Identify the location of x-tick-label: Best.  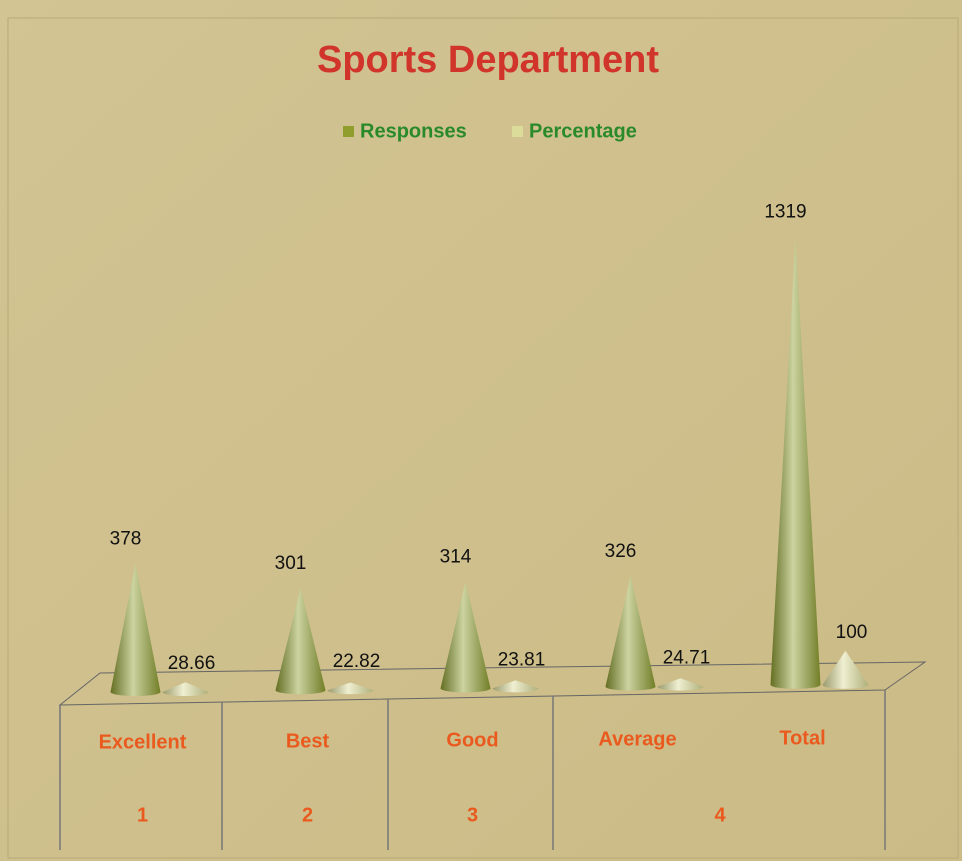
(308, 741).